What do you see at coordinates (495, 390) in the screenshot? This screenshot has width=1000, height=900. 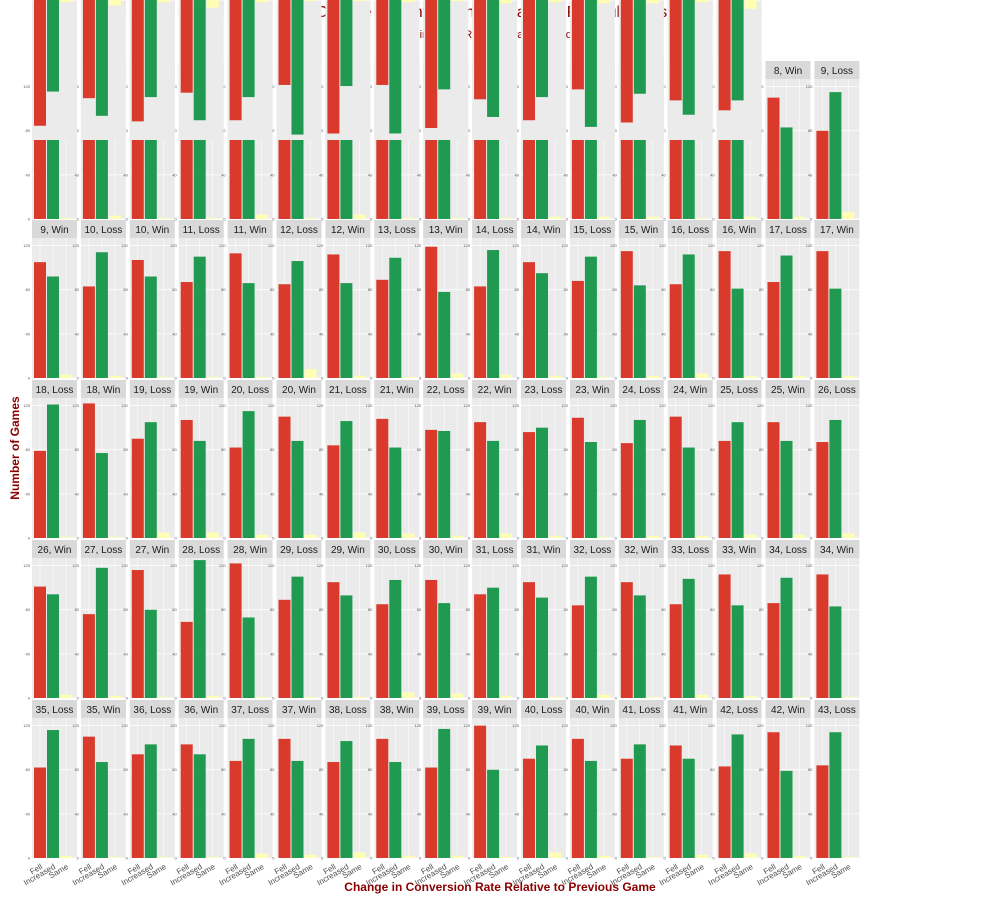 I see `facet-strip-label: 22, Win` at bounding box center [495, 390].